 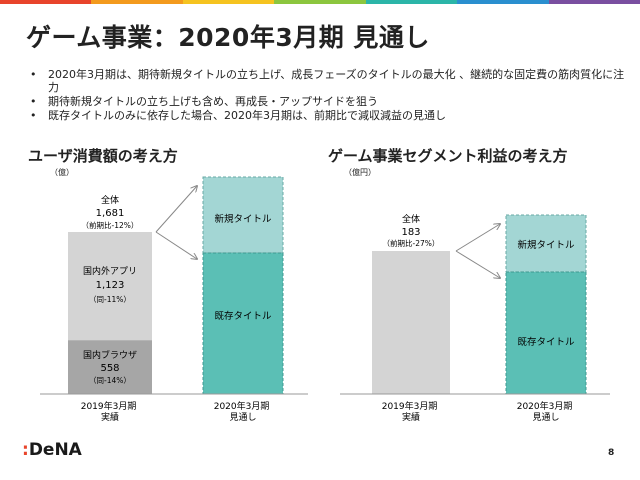 What do you see at coordinates (110, 225) in the screenshot?
I see `total-note: （前期比-12%）` at bounding box center [110, 225].